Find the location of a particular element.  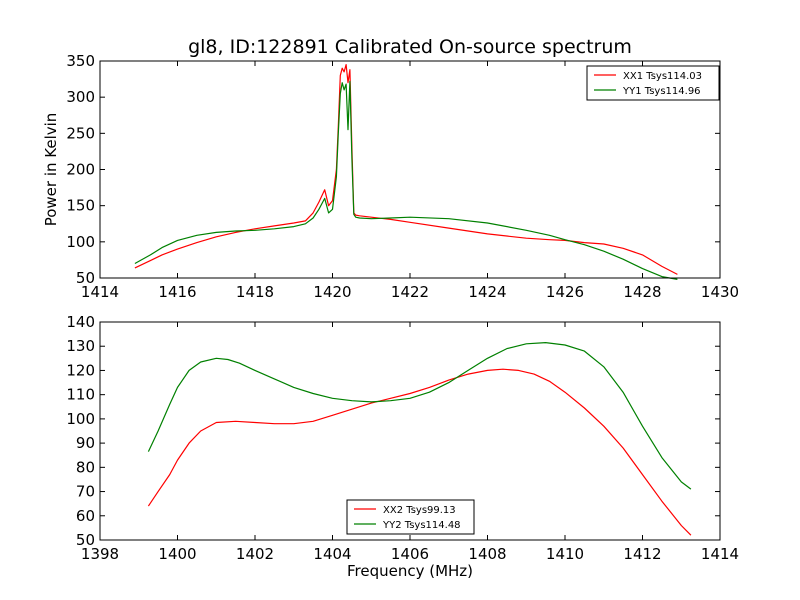

x-tick-label: 1406 is located at coordinates (410, 554).